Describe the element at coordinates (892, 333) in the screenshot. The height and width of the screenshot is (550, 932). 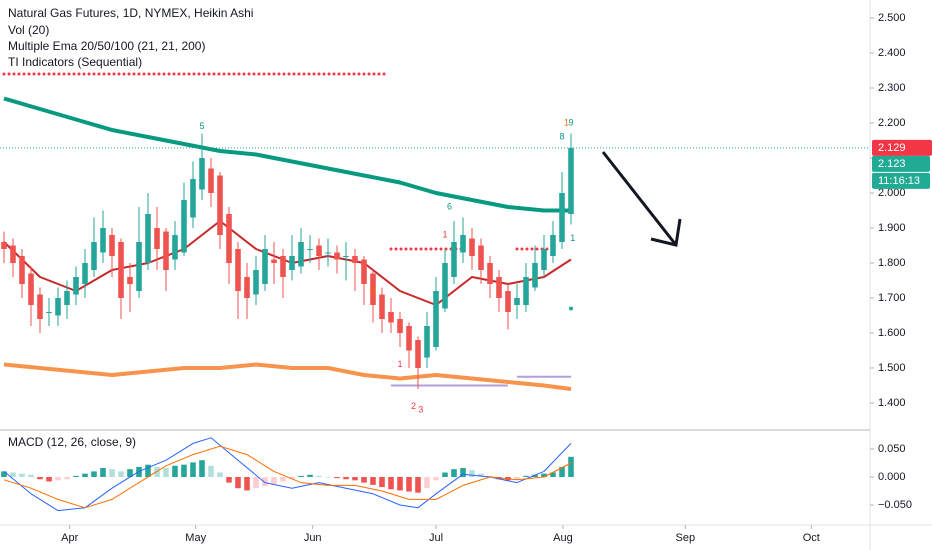
I see `y-tick-label: 1.600` at that location.